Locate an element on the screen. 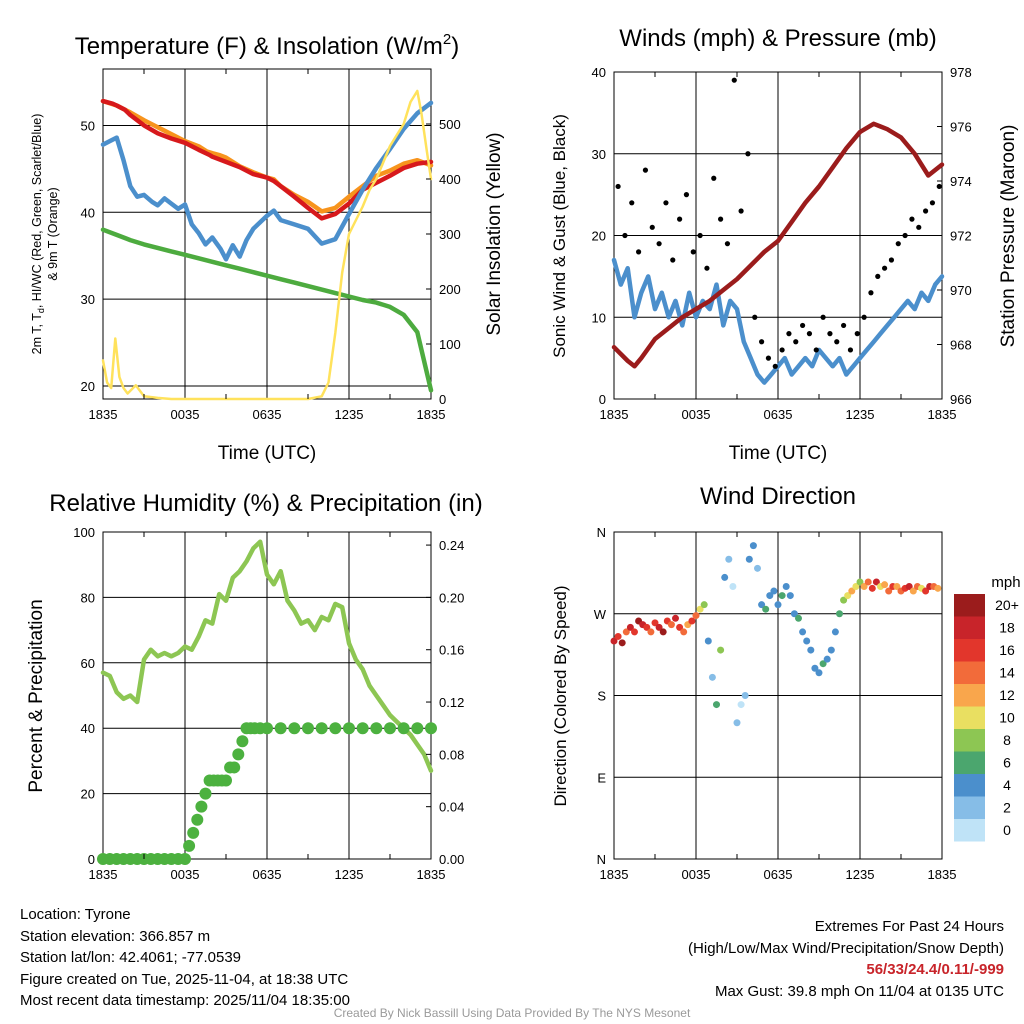  temperature-xlabel: Time (UTC) is located at coordinates (267, 453).